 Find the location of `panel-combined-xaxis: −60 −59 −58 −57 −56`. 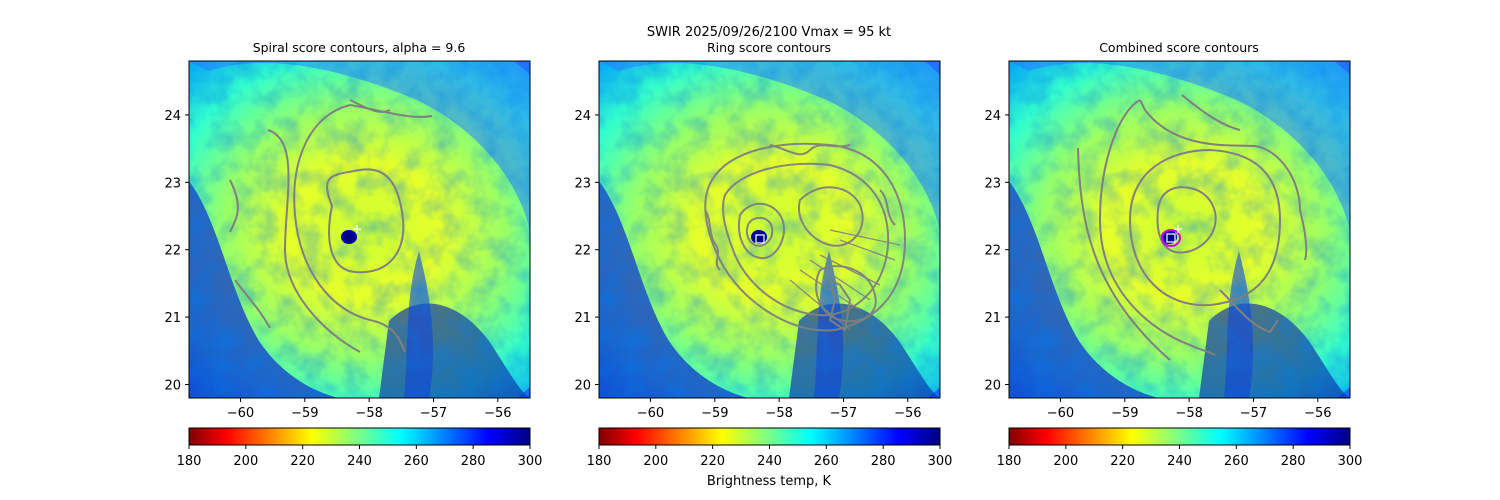

panel-combined-xaxis: −60 −59 −58 −57 −56 is located at coordinates (1189, 409).